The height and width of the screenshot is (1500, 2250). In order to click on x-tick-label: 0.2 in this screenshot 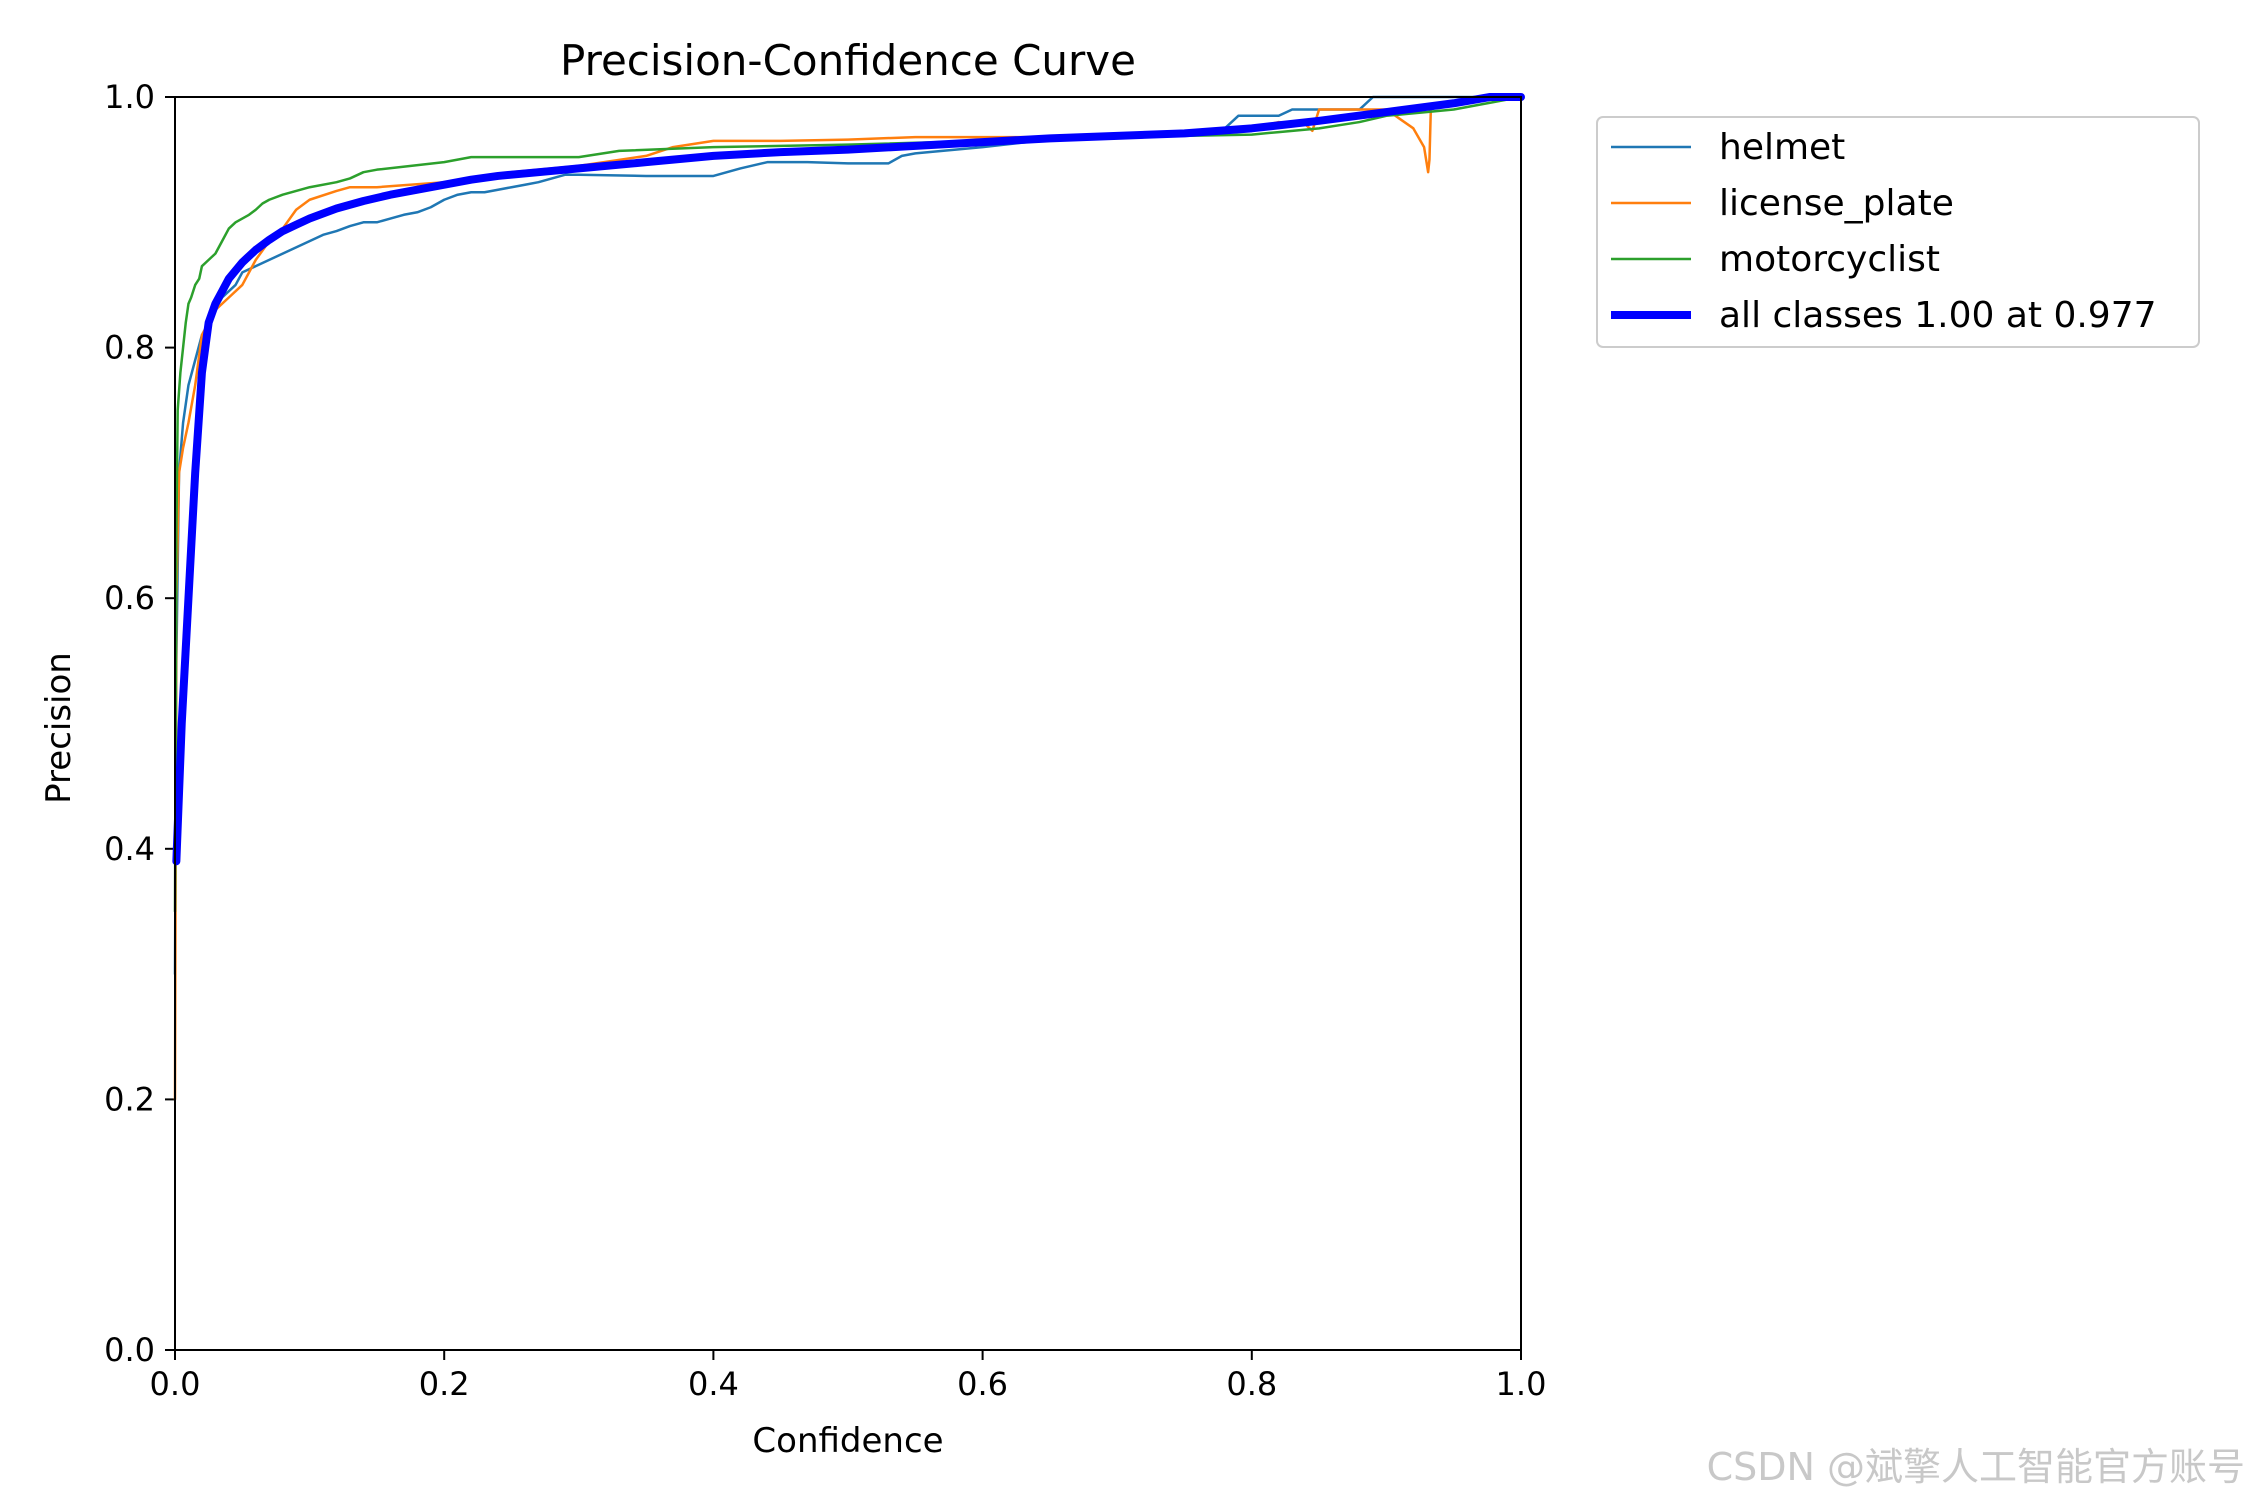, I will do `click(444, 1384)`.